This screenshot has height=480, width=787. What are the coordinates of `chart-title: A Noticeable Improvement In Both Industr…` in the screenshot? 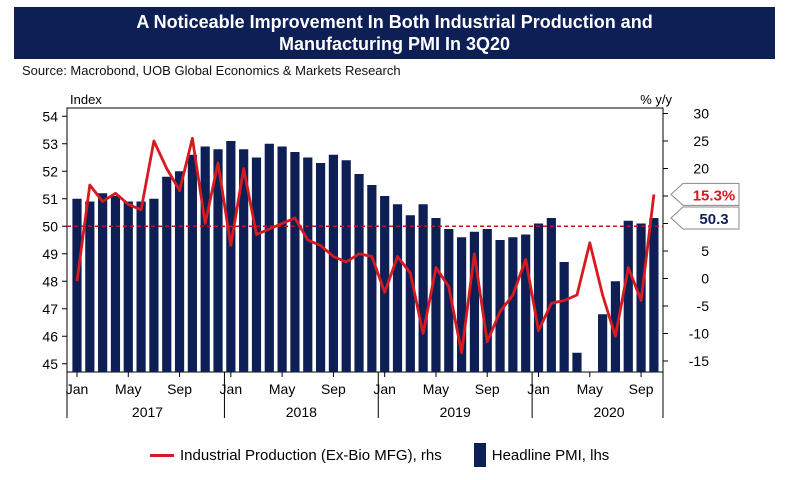 It's located at (394, 33).